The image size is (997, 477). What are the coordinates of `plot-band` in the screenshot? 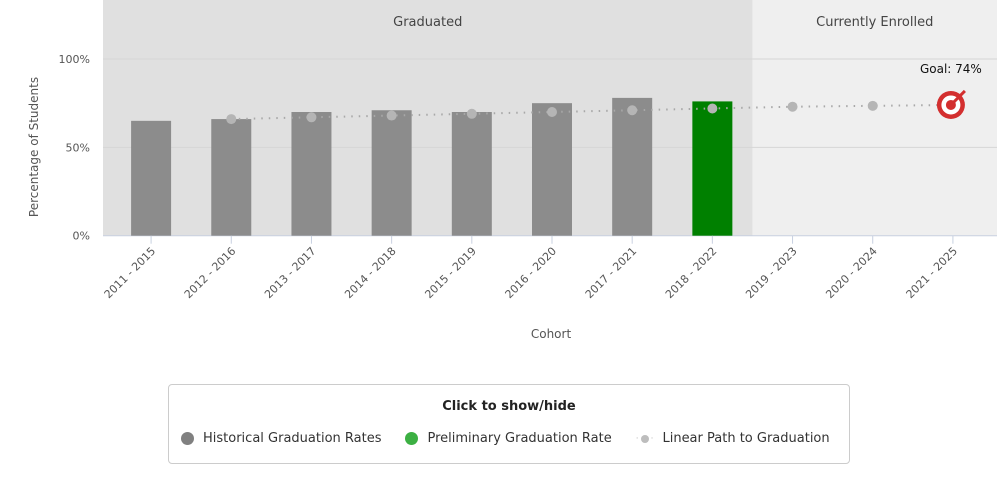 It's located at (874, 118).